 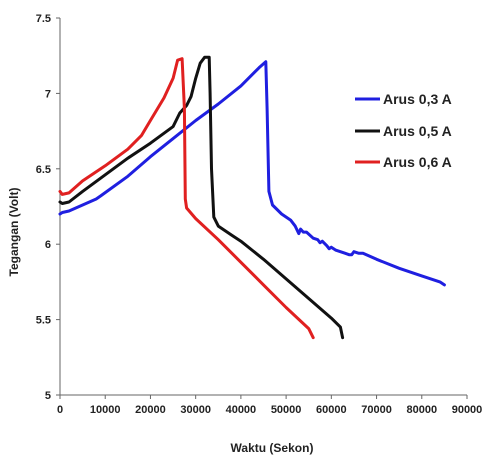 I want to click on y-tick-label: 7, so click(x=48, y=94).